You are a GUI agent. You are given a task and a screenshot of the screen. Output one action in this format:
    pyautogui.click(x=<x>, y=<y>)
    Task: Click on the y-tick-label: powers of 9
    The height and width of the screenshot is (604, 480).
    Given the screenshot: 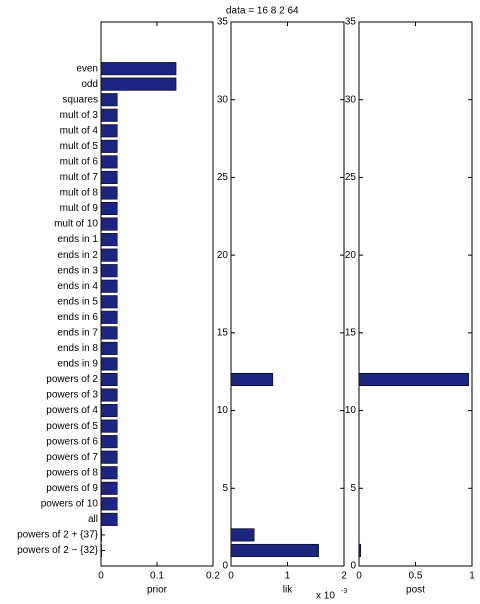 What is the action you would take?
    pyautogui.click(x=72, y=488)
    